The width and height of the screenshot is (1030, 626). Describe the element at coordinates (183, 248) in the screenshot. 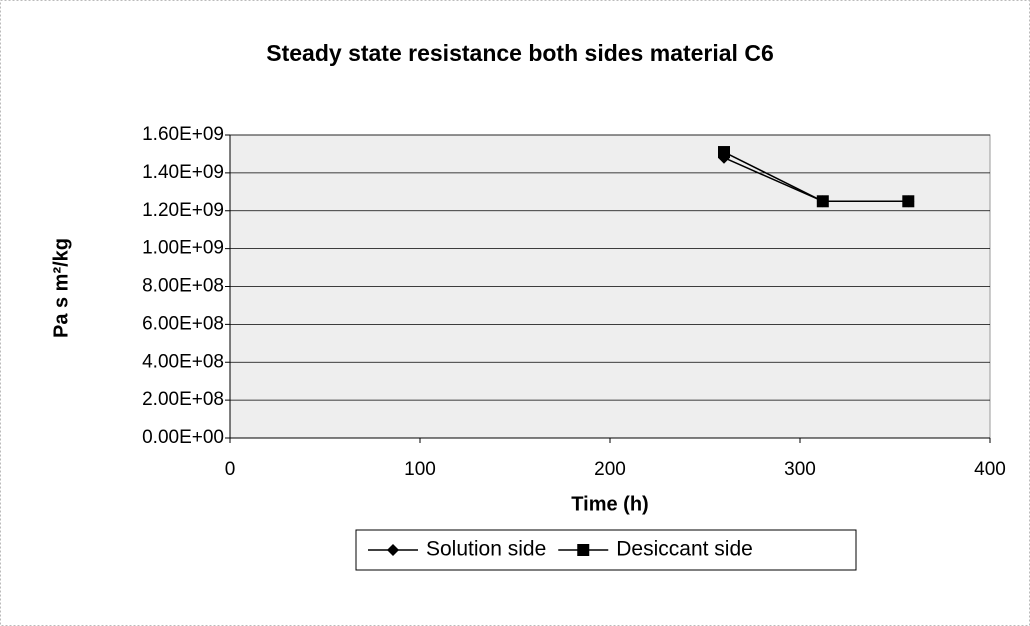

I see `y-tick-label: 1.00E+09` at that location.